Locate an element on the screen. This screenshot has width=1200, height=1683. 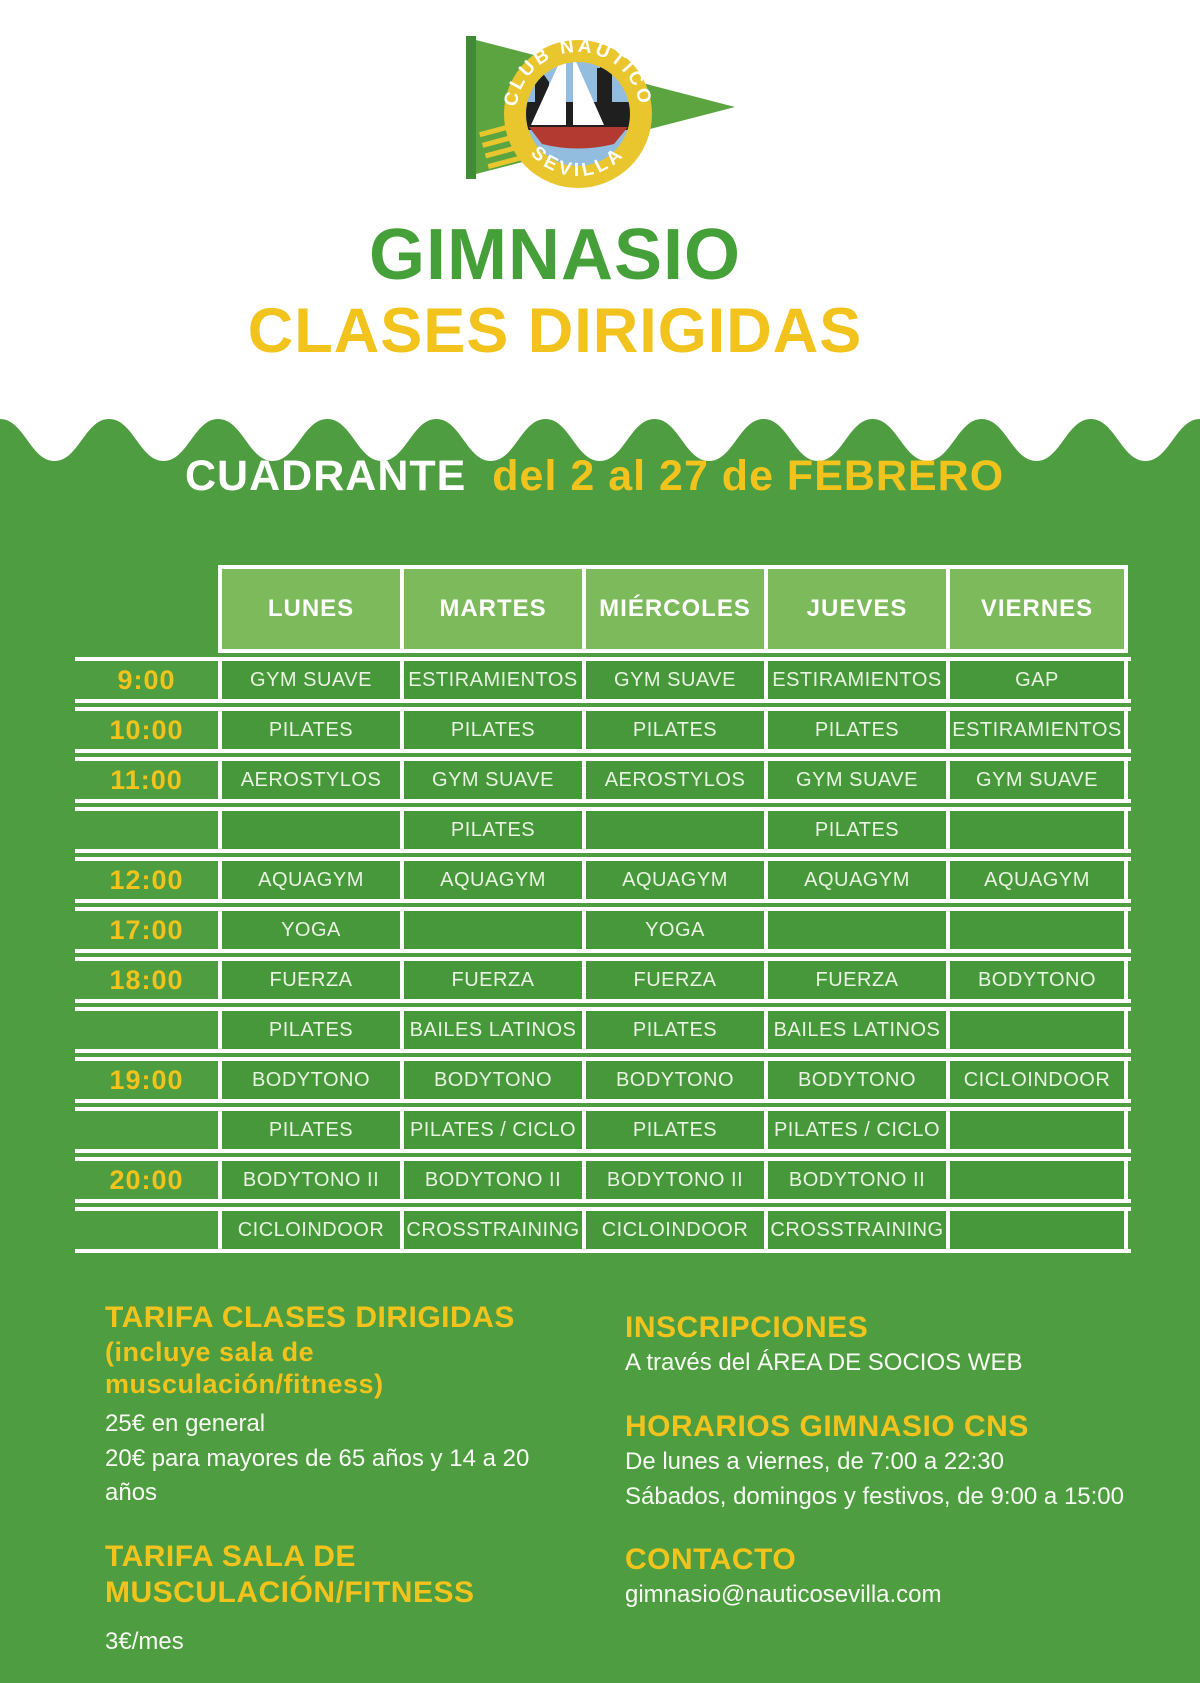
schedule-heading-word: CUADRANTE is located at coordinates (326, 476).